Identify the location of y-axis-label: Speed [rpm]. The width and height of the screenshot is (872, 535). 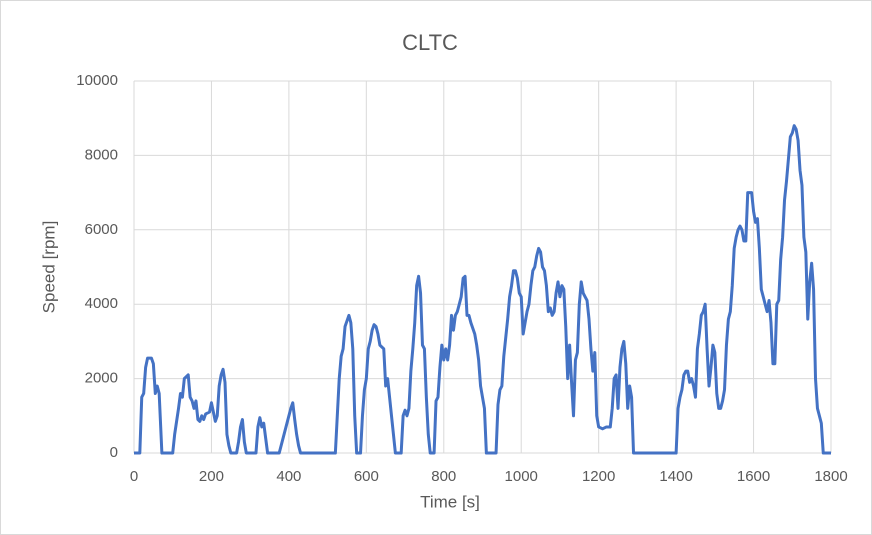
(48, 267).